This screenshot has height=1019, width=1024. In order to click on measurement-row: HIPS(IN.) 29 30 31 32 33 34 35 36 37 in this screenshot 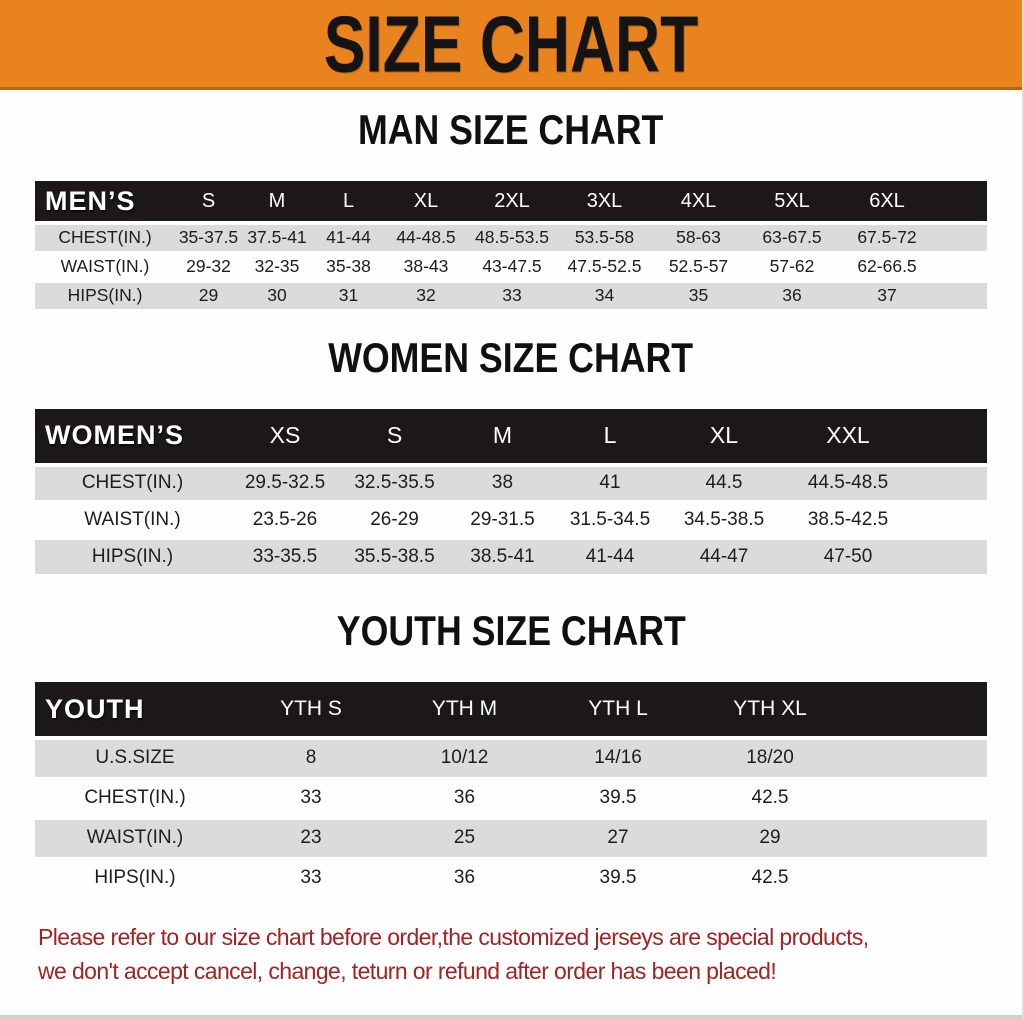, I will do `click(511, 296)`.